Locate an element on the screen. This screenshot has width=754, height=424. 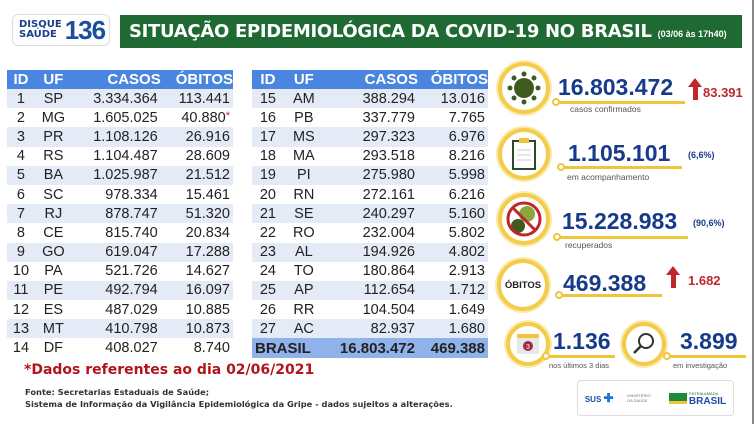
cell-value: 11 is located at coordinates (21, 290).